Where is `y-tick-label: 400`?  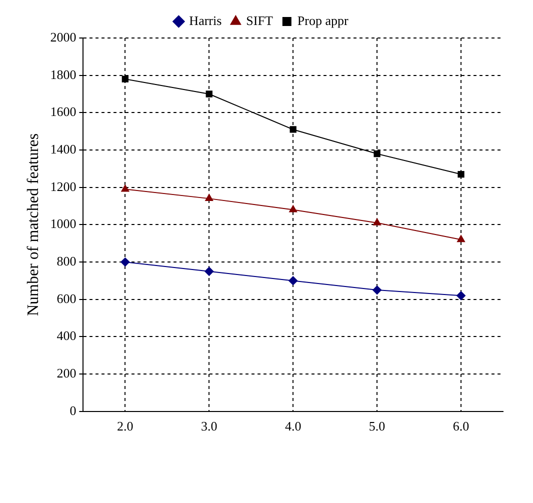 y-tick-label: 400 is located at coordinates (66, 336).